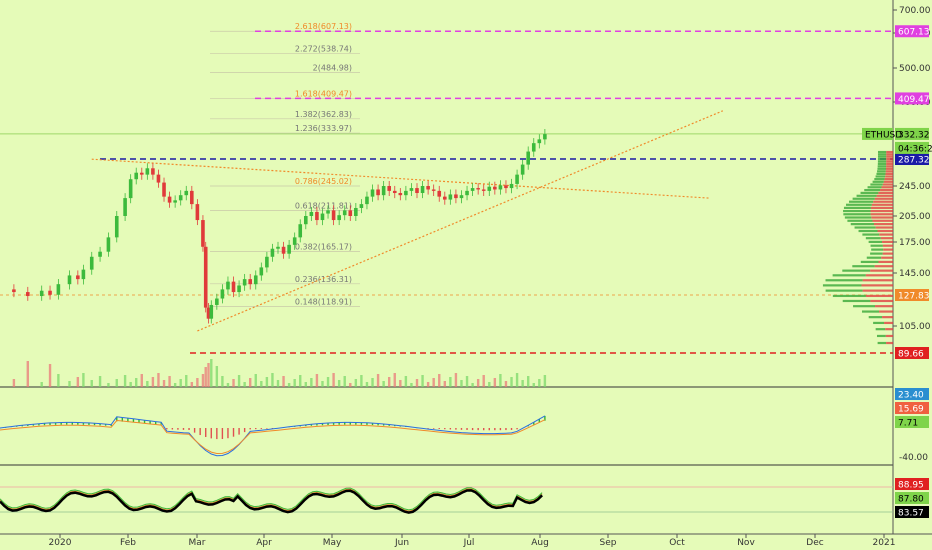 This screenshot has height=550, width=932. Describe the element at coordinates (323, 247) in the screenshot. I see `fib-label: 0.382(165.17)` at that location.